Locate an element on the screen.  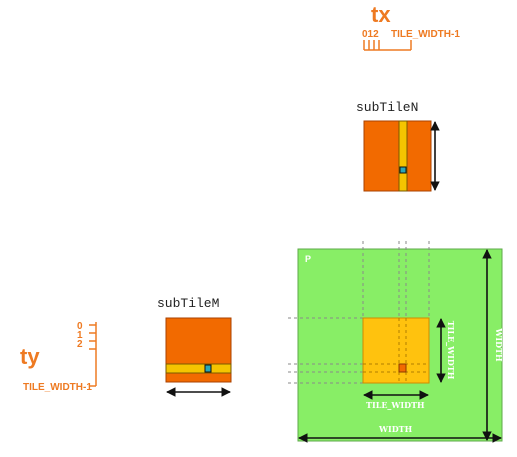
p-tile-width-side-label: TILE_WIDTH is located at coordinates (451, 350).